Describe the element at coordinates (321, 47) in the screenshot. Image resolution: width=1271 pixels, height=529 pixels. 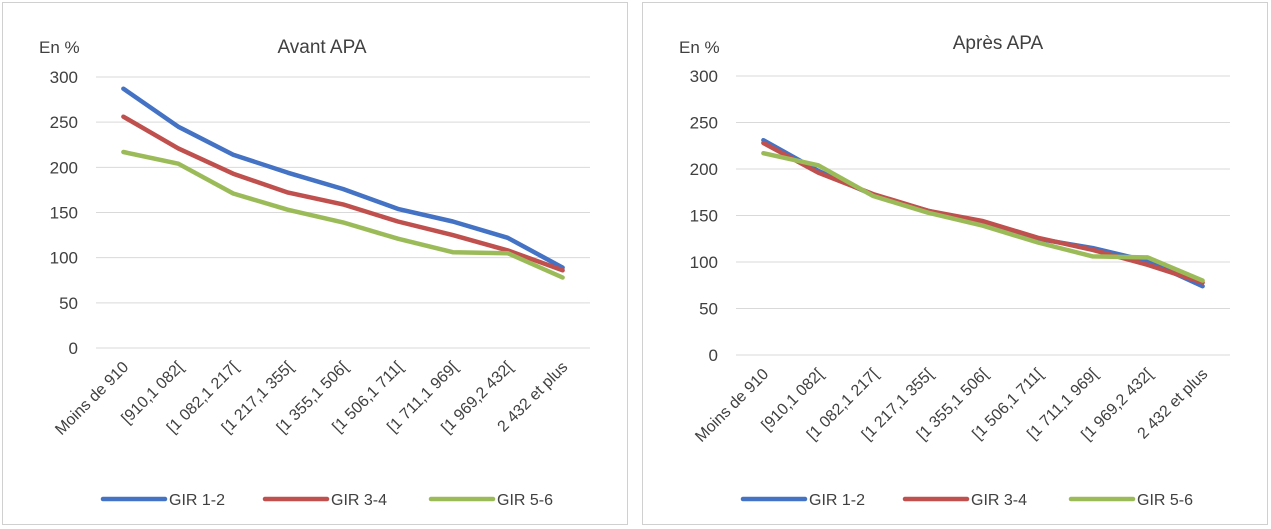
I see `chart-title: Avant APA` at that location.